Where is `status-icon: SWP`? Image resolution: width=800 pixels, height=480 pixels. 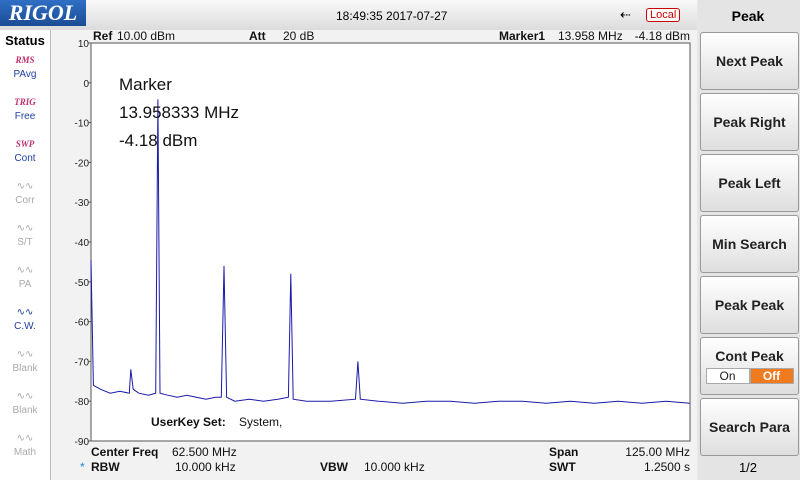
status-icon: SWP is located at coordinates (25, 144).